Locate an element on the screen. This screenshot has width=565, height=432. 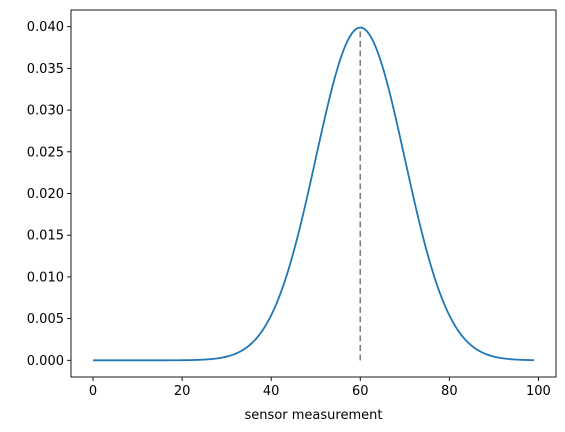
x-axis-label: sensor measurement is located at coordinates (314, 415).